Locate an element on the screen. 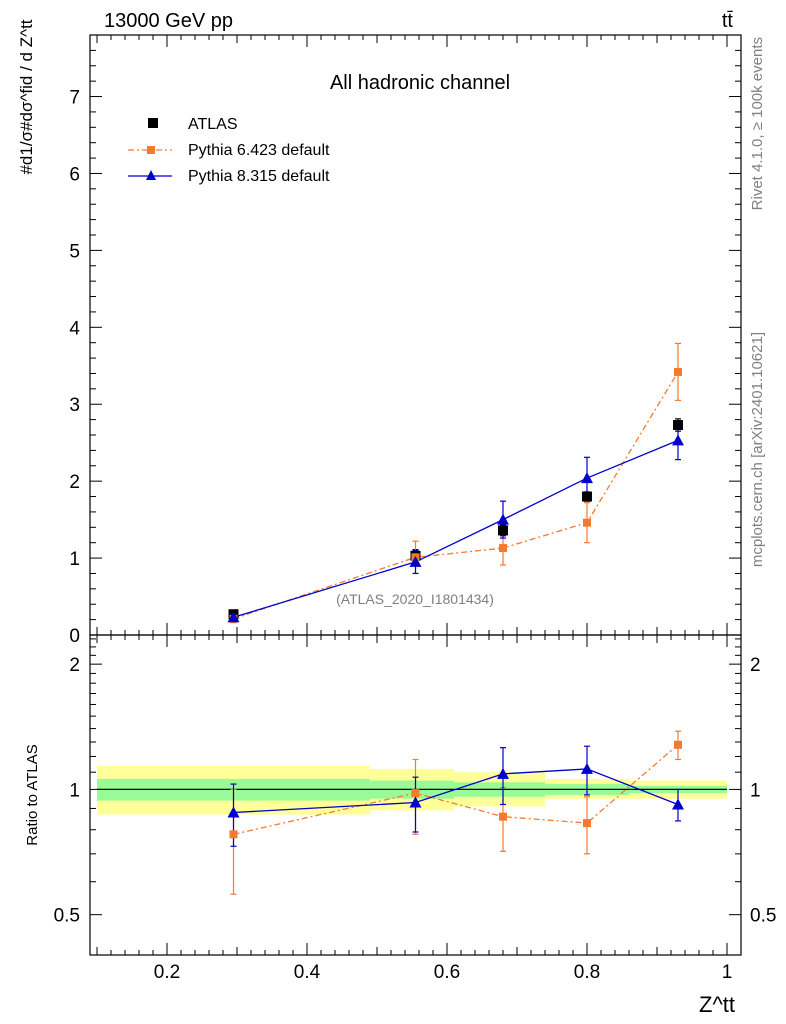 The image size is (786, 1024). y-axis-label-ratio: Ratio to ATLAS is located at coordinates (32, 794).